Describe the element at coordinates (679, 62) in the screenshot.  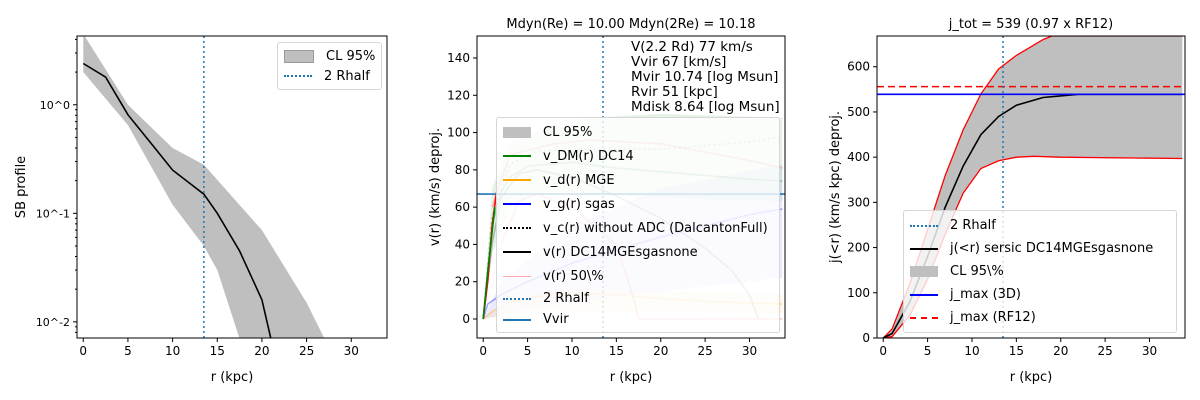
I see `annotation: Vvir 67 [km/s]` at that location.